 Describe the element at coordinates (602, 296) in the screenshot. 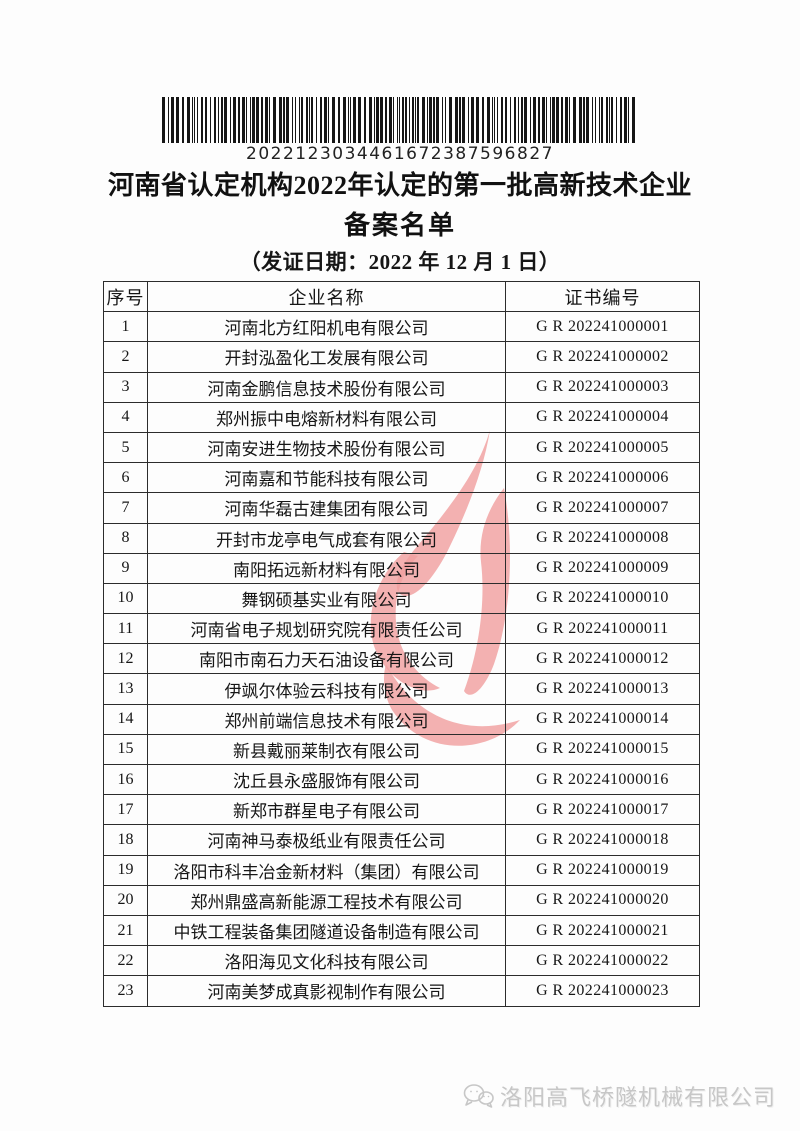

I see `header-cert-number: 证书编号` at that location.